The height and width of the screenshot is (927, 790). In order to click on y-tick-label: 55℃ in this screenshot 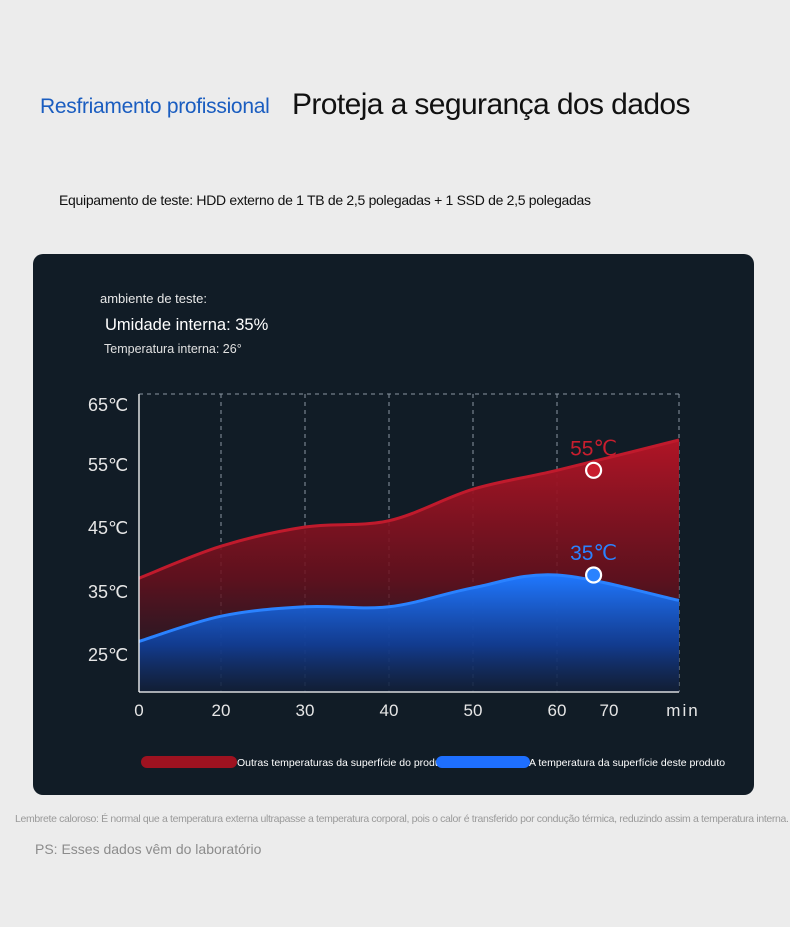, I will do `click(108, 465)`.